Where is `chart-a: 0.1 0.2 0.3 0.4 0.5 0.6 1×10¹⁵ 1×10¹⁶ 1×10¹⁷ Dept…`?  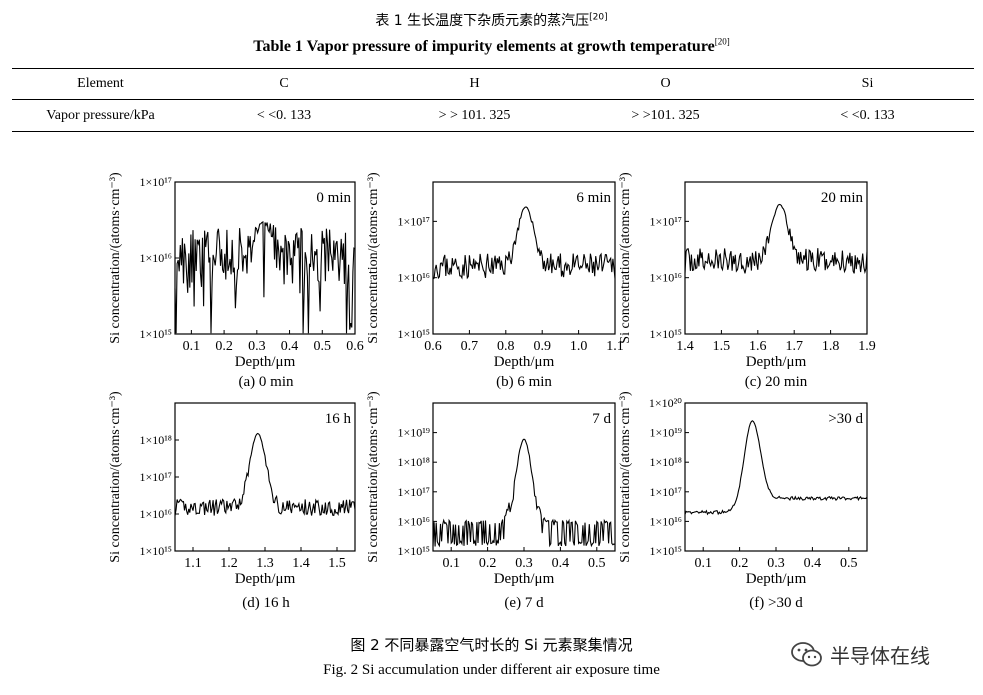
chart-a: 0.1 0.2 0.3 0.4 0.5 0.6 1×10¹⁵ 1×10¹⁶ 1×10¹⁷ Dept… is located at coordinates (236, 271).